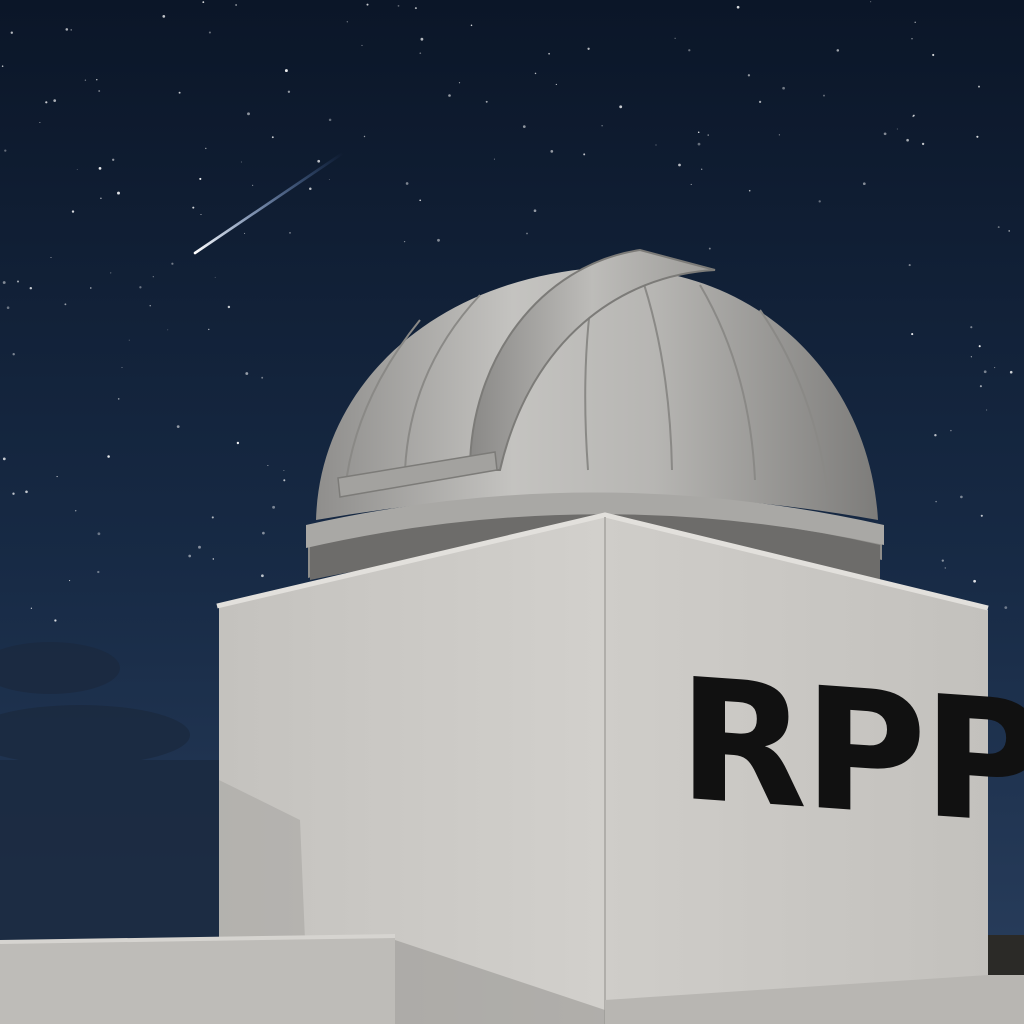 This screenshot has height=1024, width=1024. I want to click on horizon-clouds, so click(115, 796).